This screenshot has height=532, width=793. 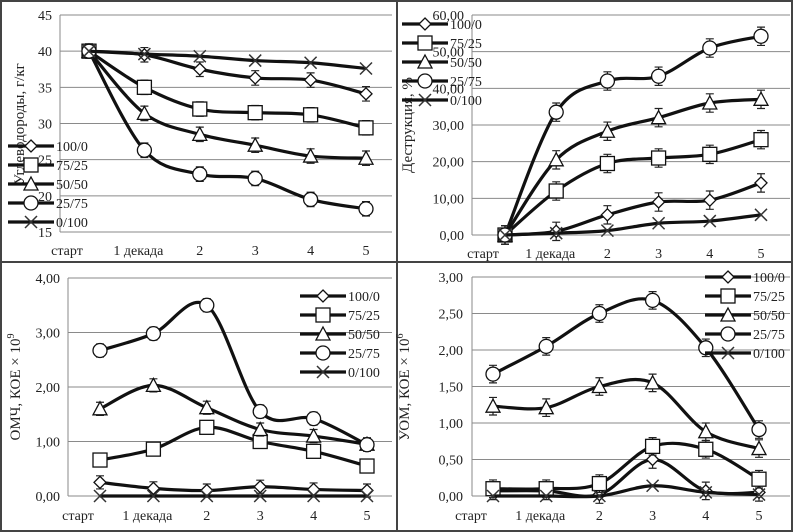 What do you see at coordinates (48, 165) in the screenshot?
I see `legend-item: 75/25` at bounding box center [48, 165].